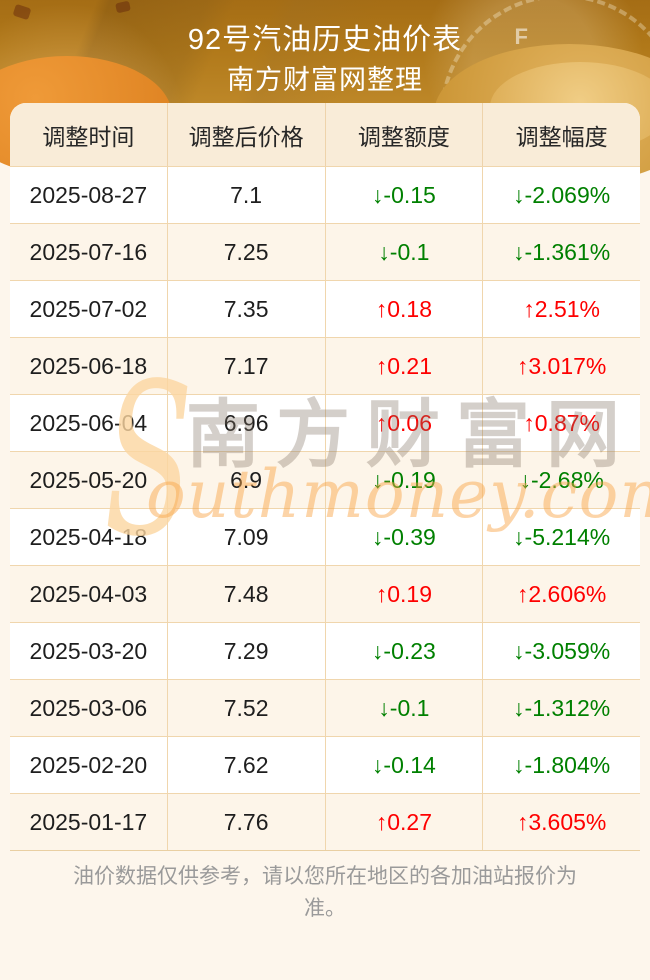 Image resolution: width=650 pixels, height=980 pixels. Describe the element at coordinates (88, 136) in the screenshot. I see `col-header-adjust-time: 调整时间` at that location.